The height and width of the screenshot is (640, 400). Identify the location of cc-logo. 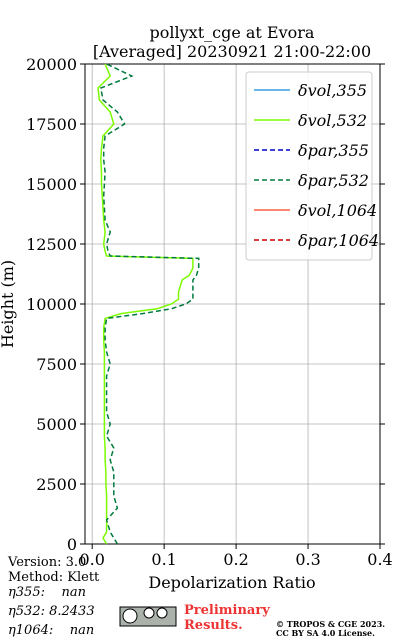
(148, 616).